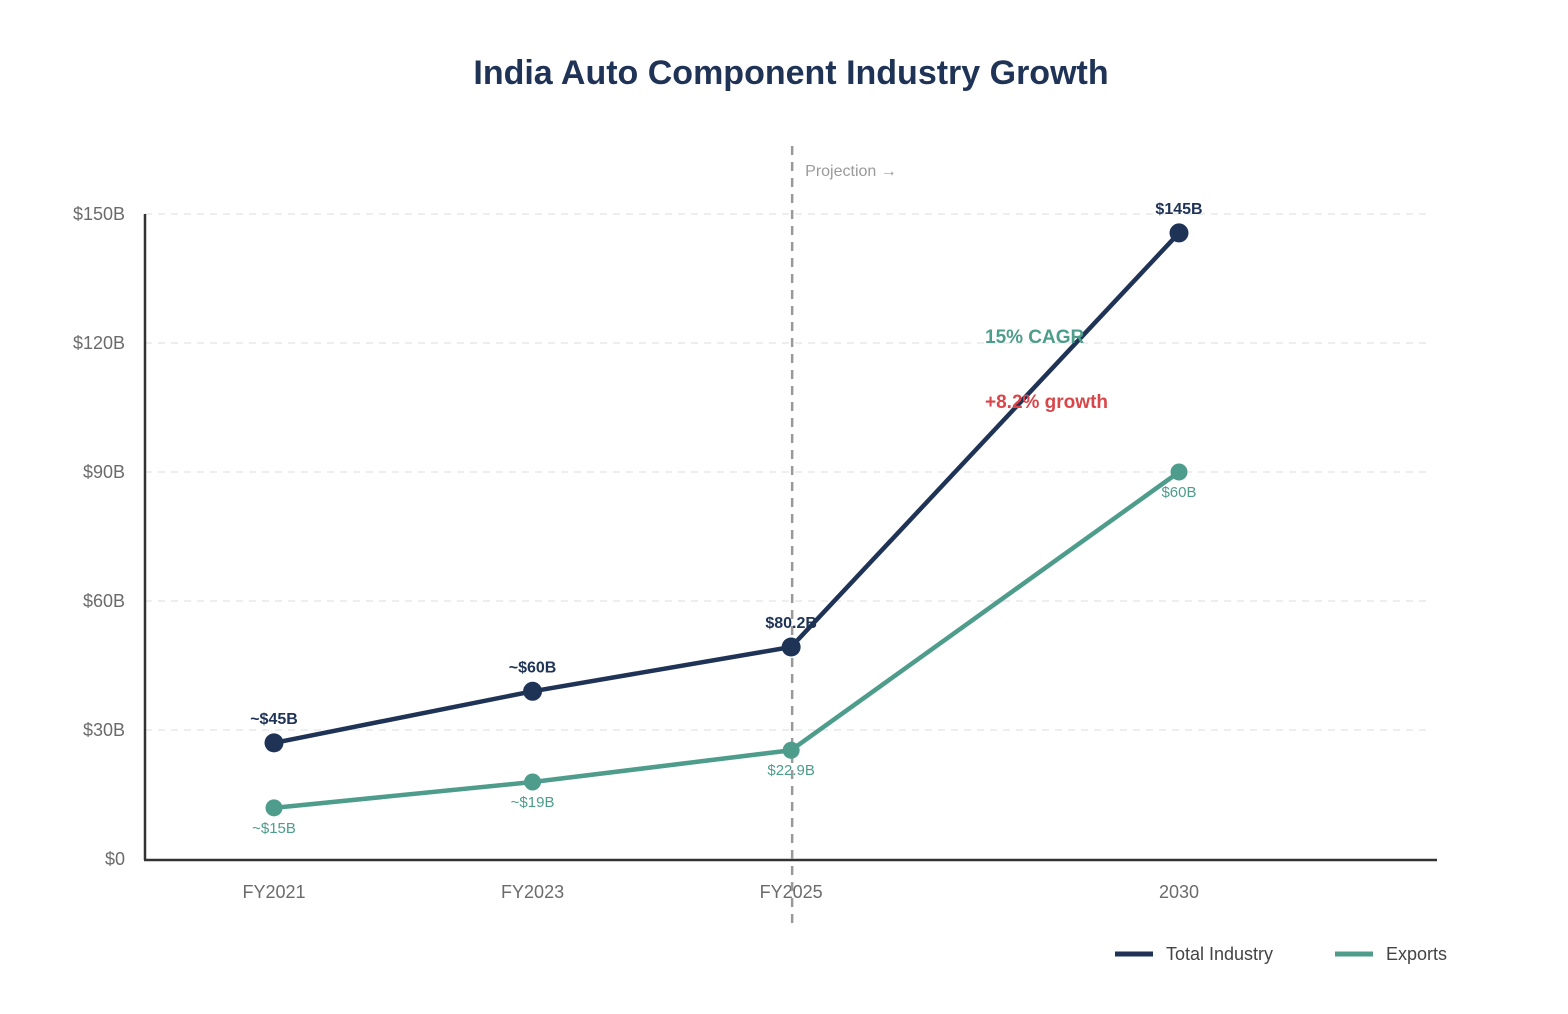 Image resolution: width=1568 pixels, height=1014 pixels. I want to click on y-tick-label: $120B, so click(99, 343).